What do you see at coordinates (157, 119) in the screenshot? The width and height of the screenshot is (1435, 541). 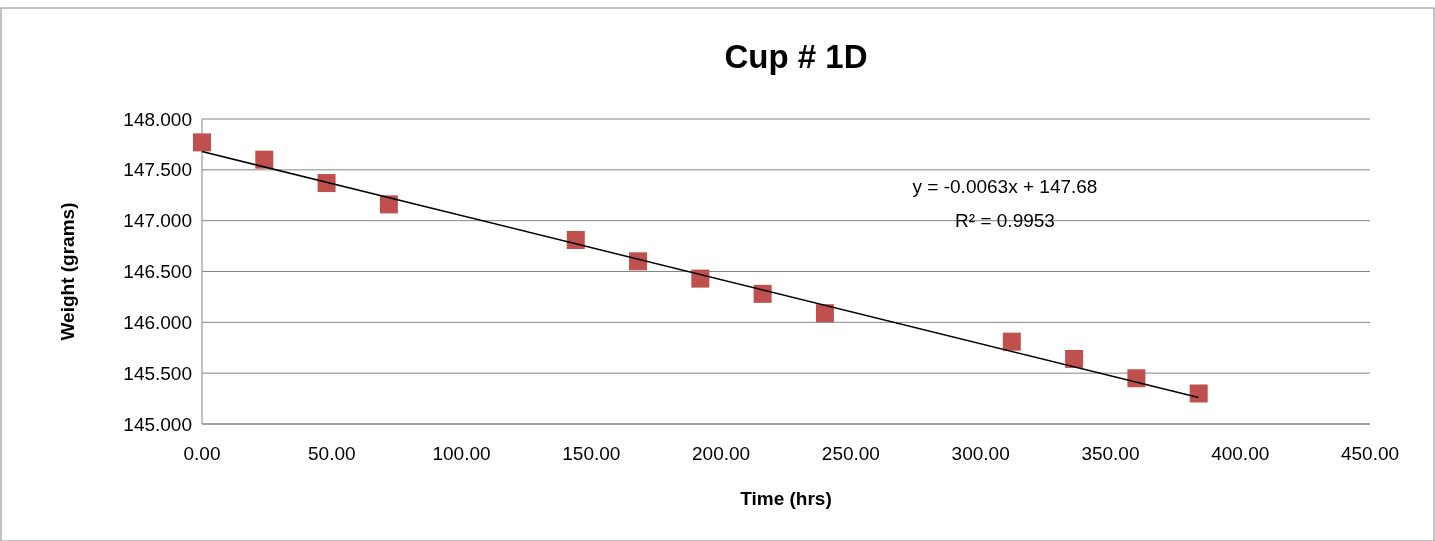 I see `y-tick-label: 148.000` at bounding box center [157, 119].